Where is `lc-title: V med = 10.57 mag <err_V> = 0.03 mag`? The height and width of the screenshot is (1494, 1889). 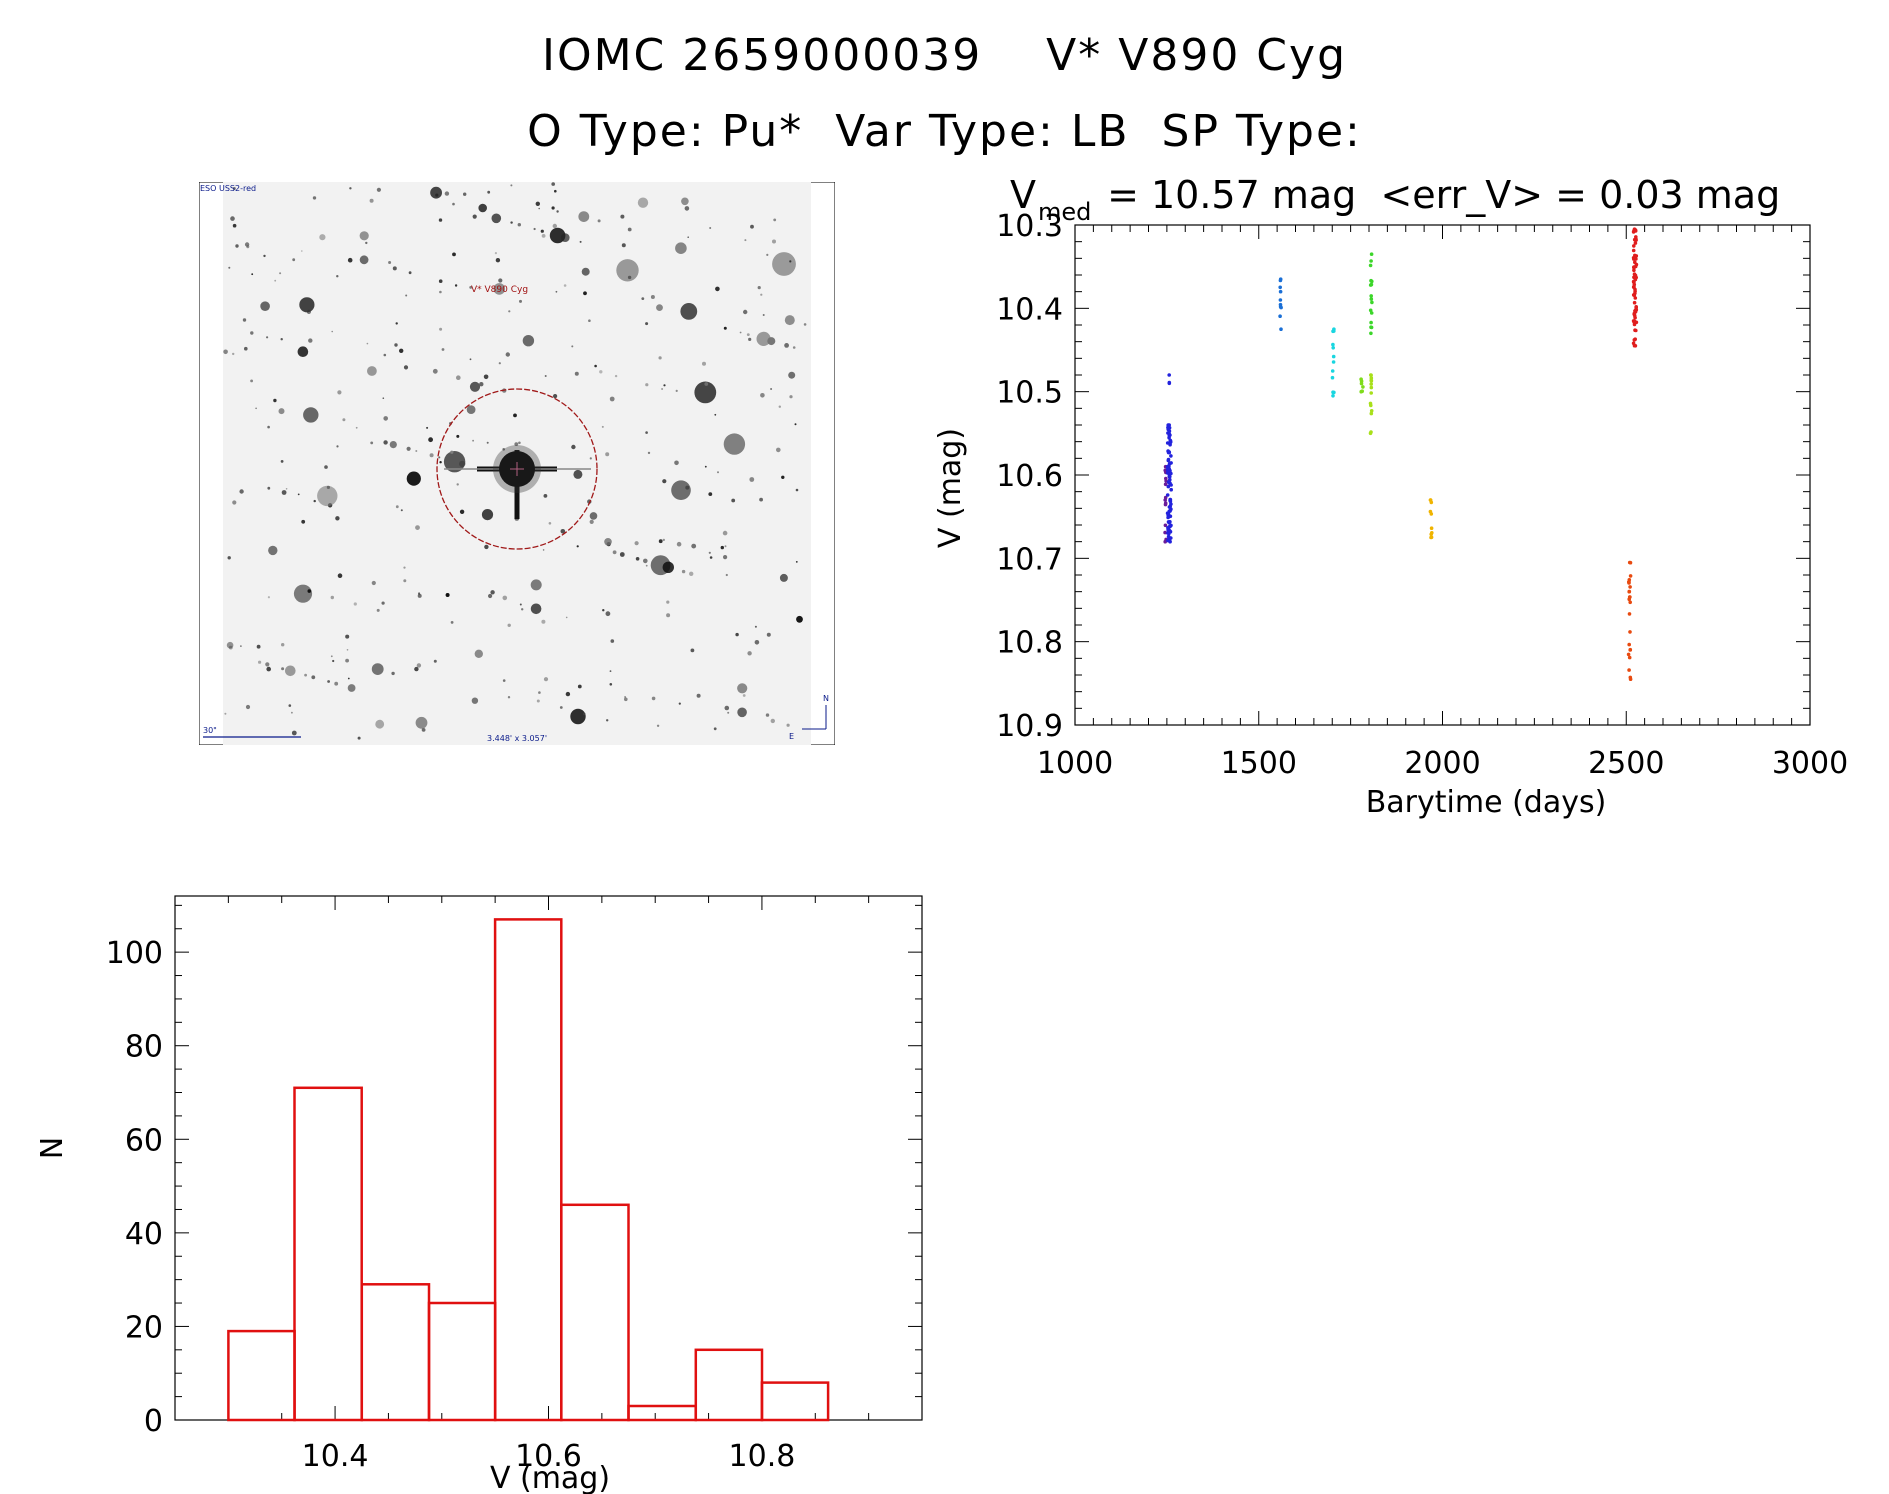 lc-title: V med = 10.57 mag <err_V> = 0.03 mag is located at coordinates (1395, 199).